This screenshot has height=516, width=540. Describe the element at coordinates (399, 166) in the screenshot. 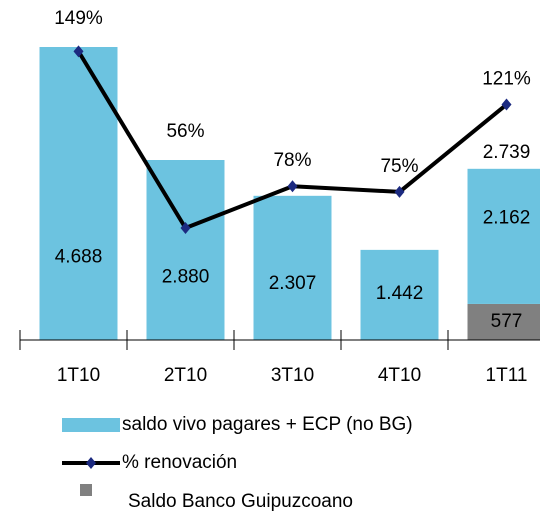

I see `line-value-label: 75%` at that location.